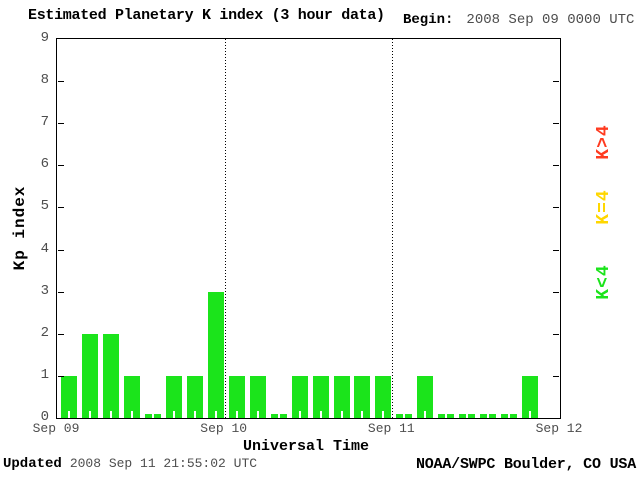 This screenshot has height=480, width=640. Describe the element at coordinates (525, 464) in the screenshot. I see `credit-text: NOAA/SWPC Boulder, CO USA` at that location.